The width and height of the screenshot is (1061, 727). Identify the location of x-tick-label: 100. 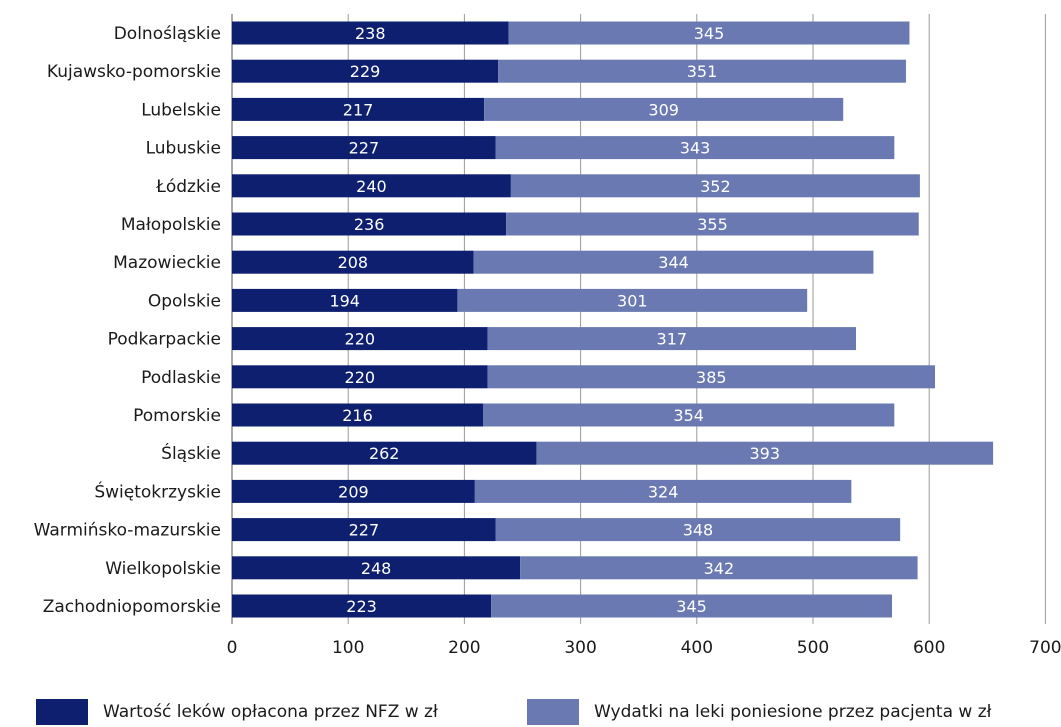
(348, 648).